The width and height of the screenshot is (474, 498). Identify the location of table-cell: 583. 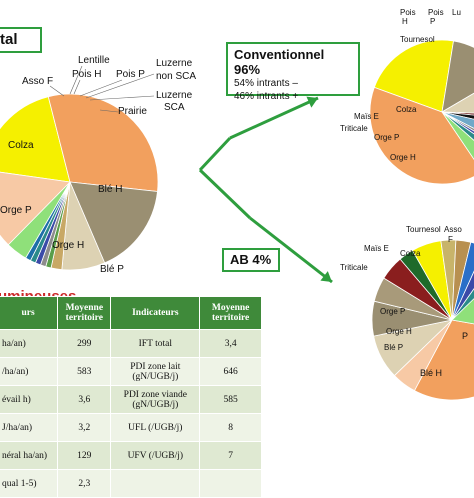
(84, 371).